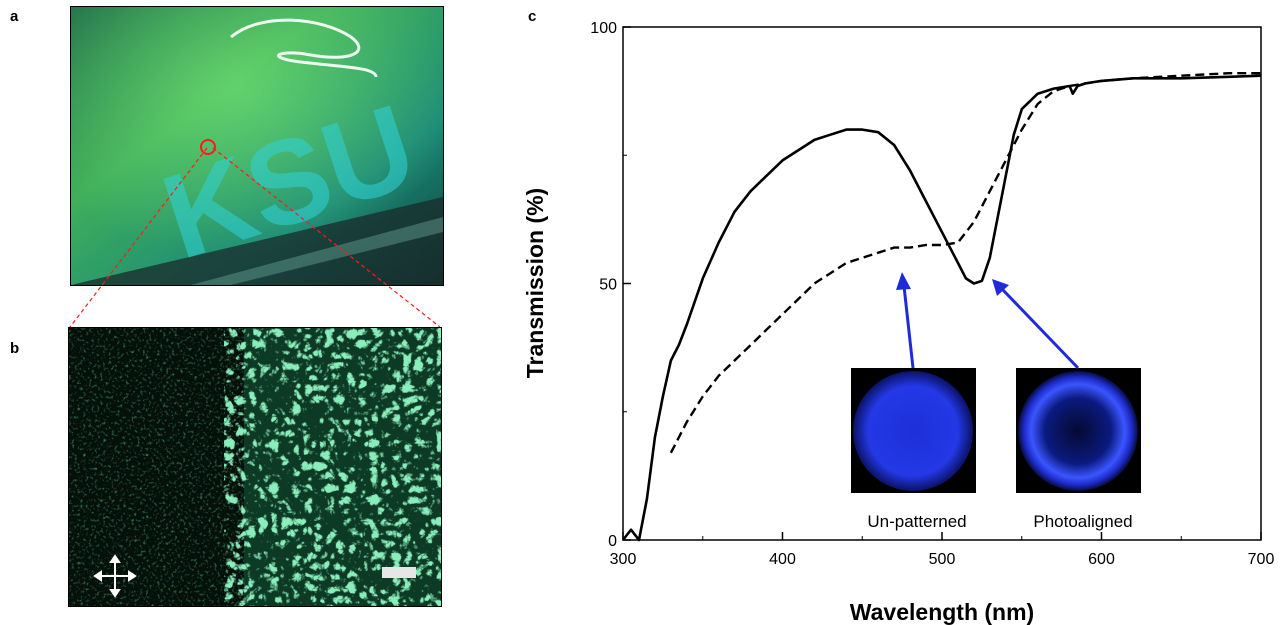  Describe the element at coordinates (942, 612) in the screenshot. I see `x-axis-title: Wavelength (nm)` at that location.